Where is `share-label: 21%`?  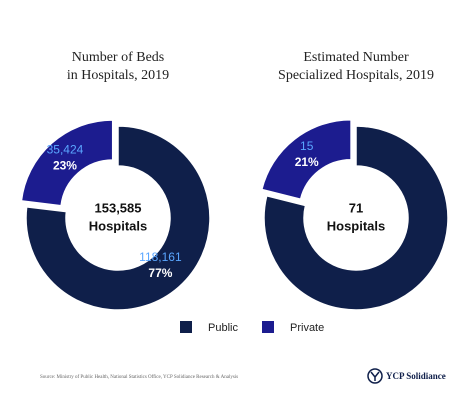 share-label: 21% is located at coordinates (307, 162).